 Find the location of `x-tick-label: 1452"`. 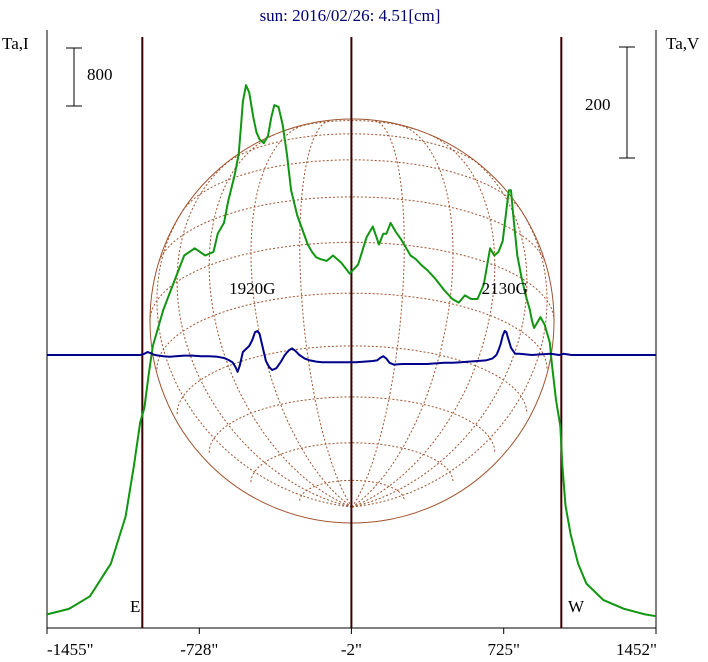

x-tick-label: 1452" is located at coordinates (636, 649).